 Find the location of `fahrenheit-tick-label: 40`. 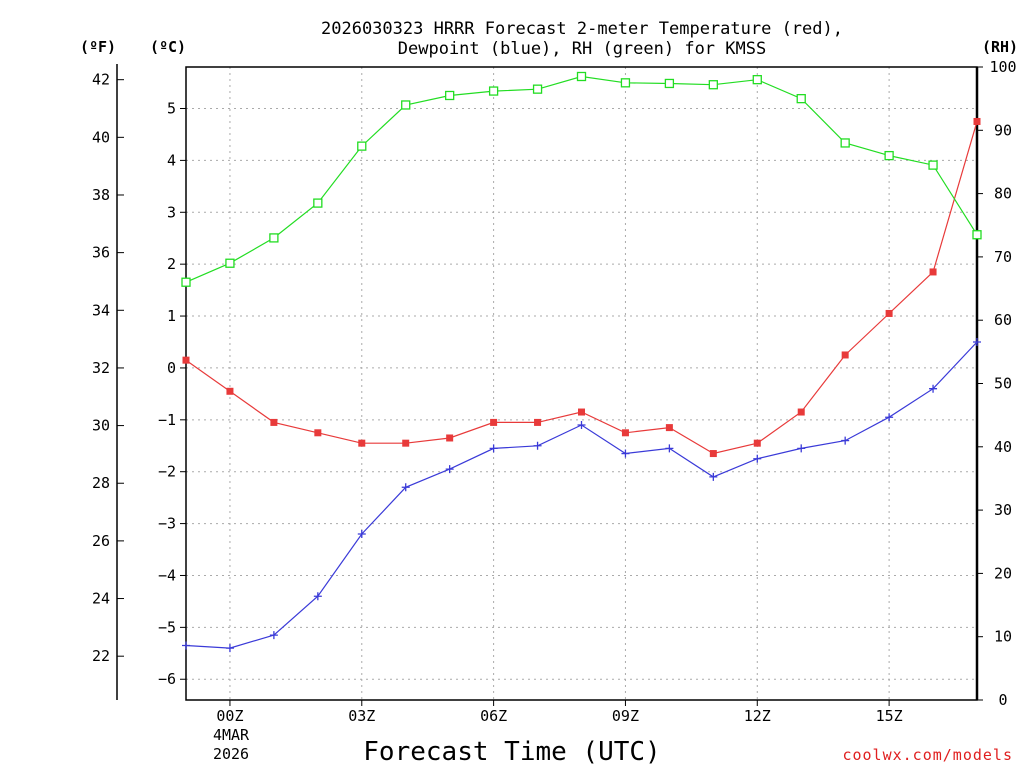

fahrenheit-tick-label: 40 is located at coordinates (101, 137).